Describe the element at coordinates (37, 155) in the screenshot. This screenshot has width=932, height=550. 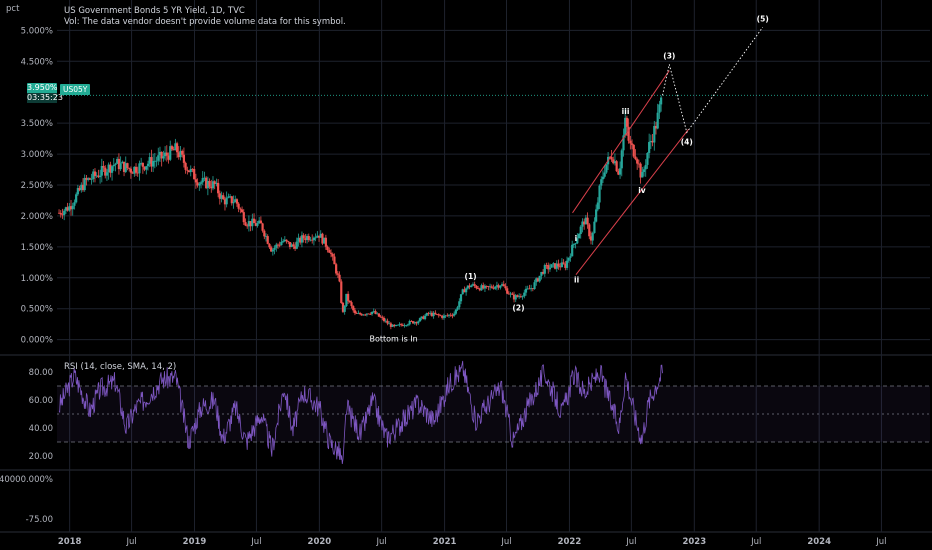
I see `y-tick-label: 3.000%` at that location.